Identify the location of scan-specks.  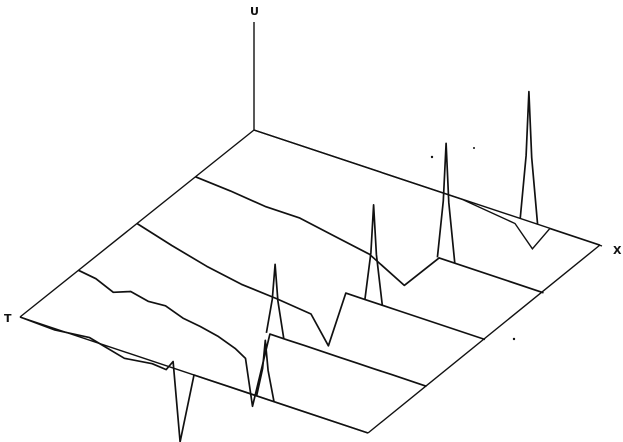
(473, 244).